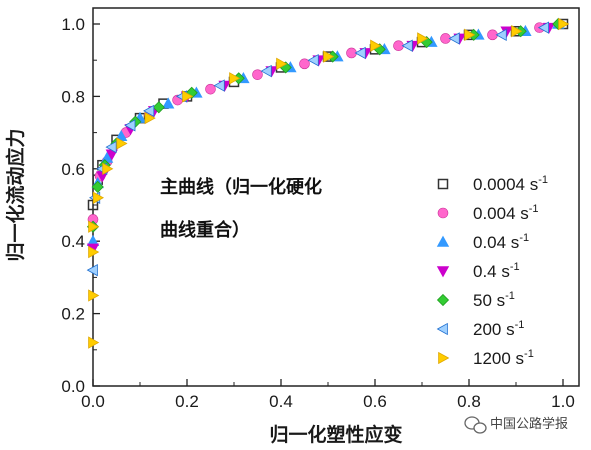  I want to click on legend-label: 0.004 s-1, so click(506, 213).